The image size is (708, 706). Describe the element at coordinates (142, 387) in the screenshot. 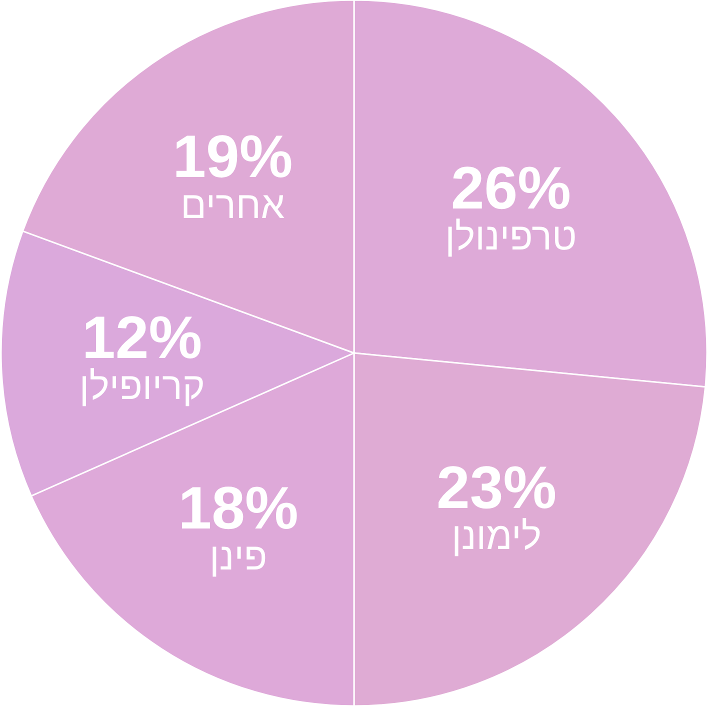

I see `slice-label: קריופילן` at that location.